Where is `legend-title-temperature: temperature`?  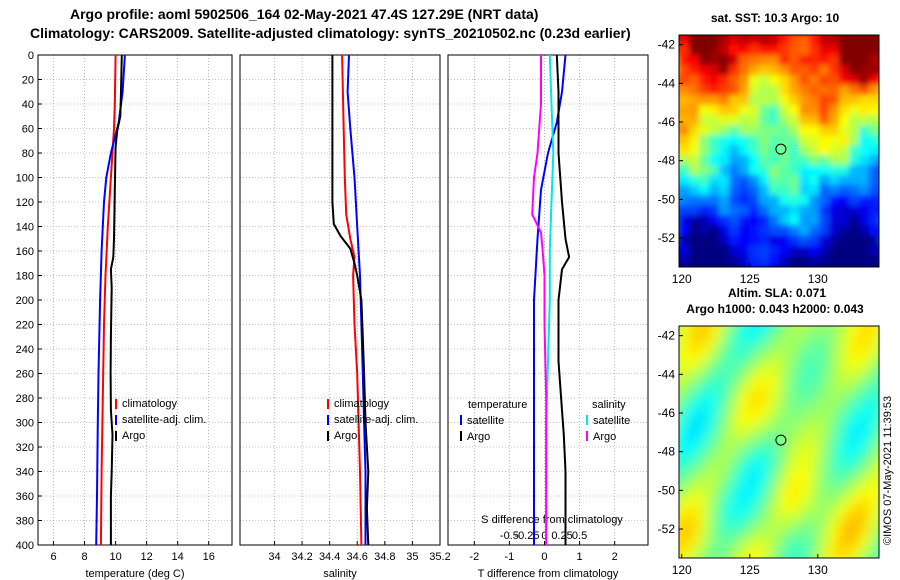
legend-title-temperature: temperature is located at coordinates (497, 405).